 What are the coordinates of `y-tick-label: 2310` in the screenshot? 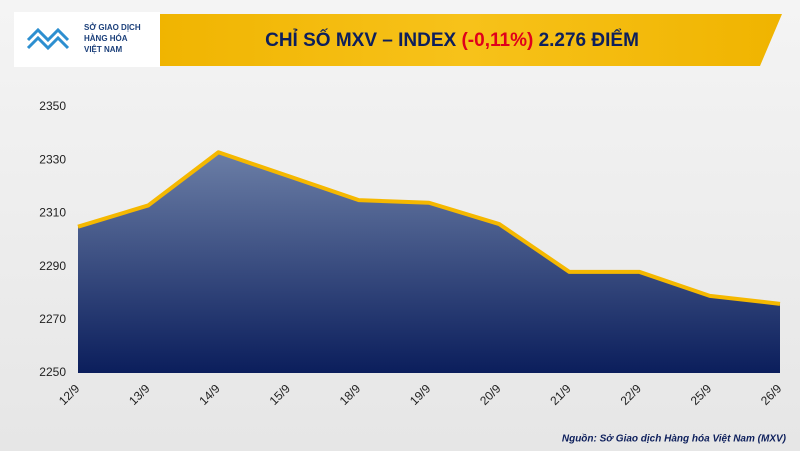 It's located at (52, 213).